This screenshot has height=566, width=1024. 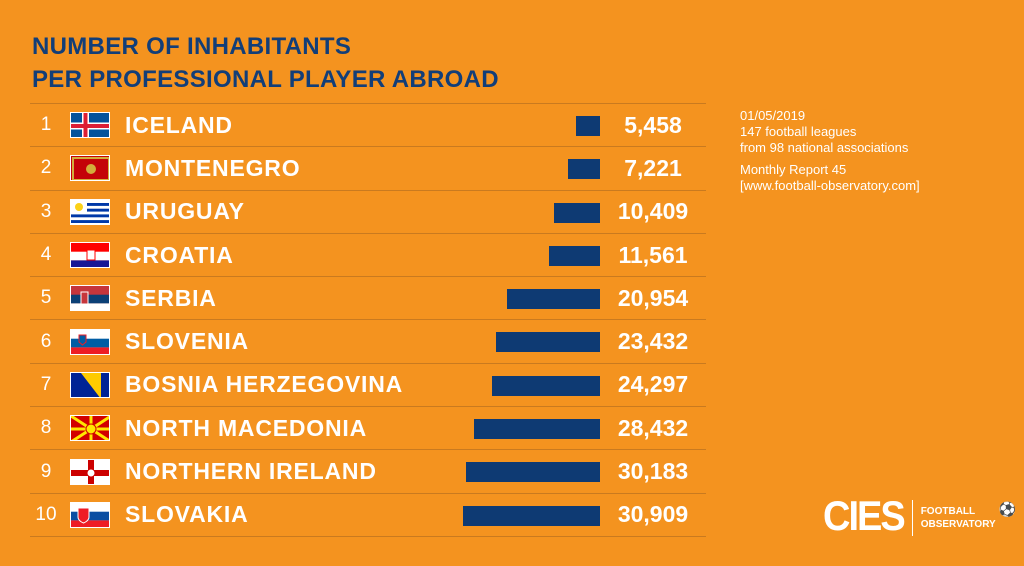 I want to click on country-label: NORTHERN IRELAND, so click(x=251, y=471).